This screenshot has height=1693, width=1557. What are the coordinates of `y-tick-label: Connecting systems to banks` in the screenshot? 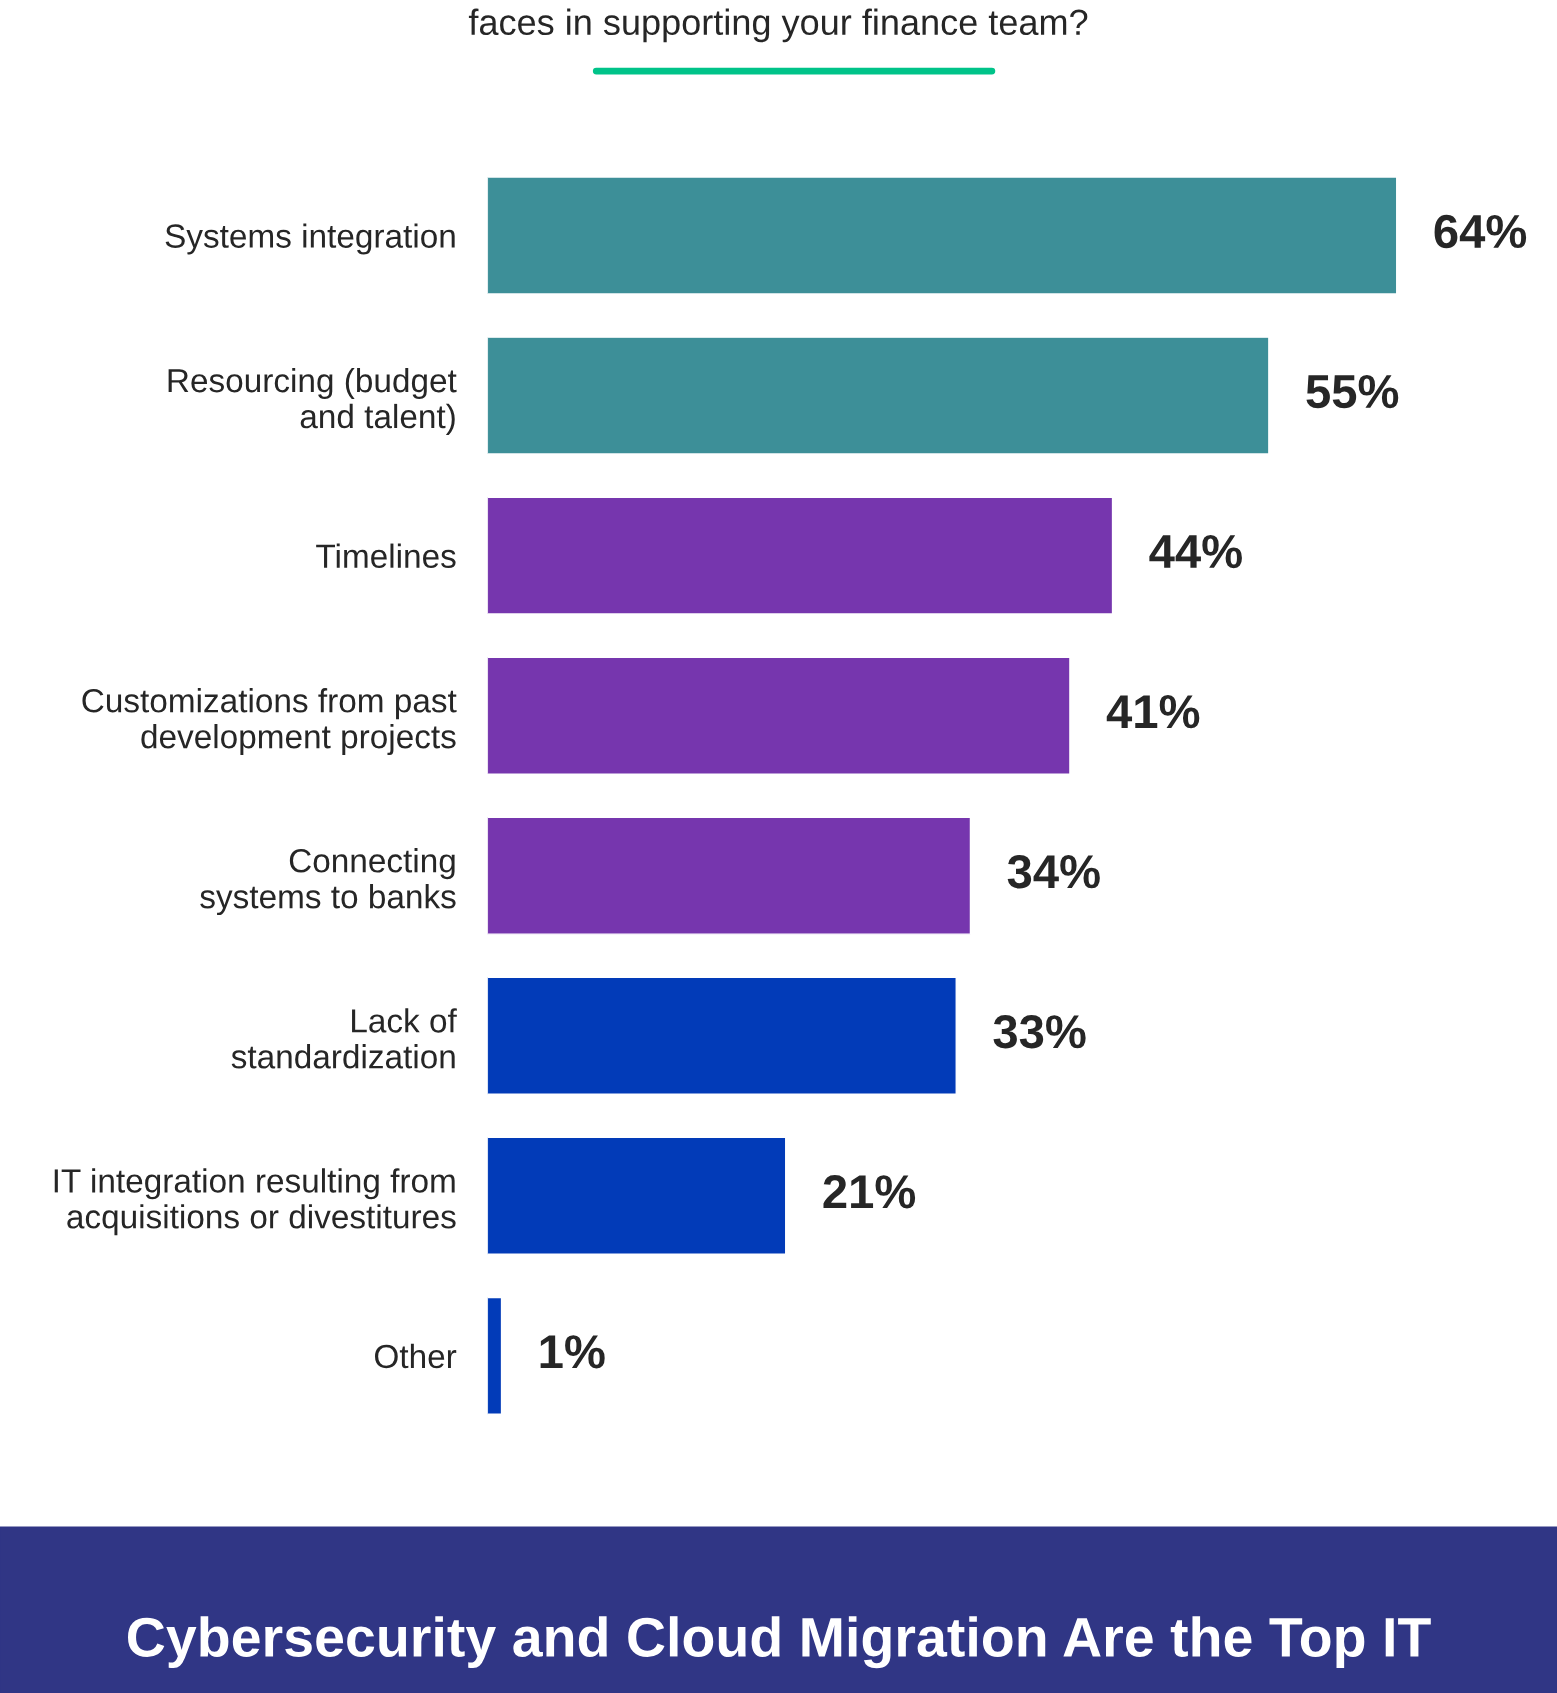 It's located at (328, 882).